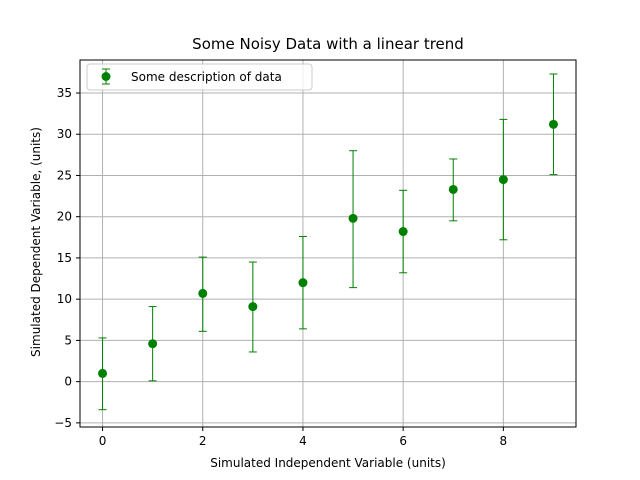 The height and width of the screenshot is (480, 640). I want to click on y-tick-label: 0, so click(68, 382).